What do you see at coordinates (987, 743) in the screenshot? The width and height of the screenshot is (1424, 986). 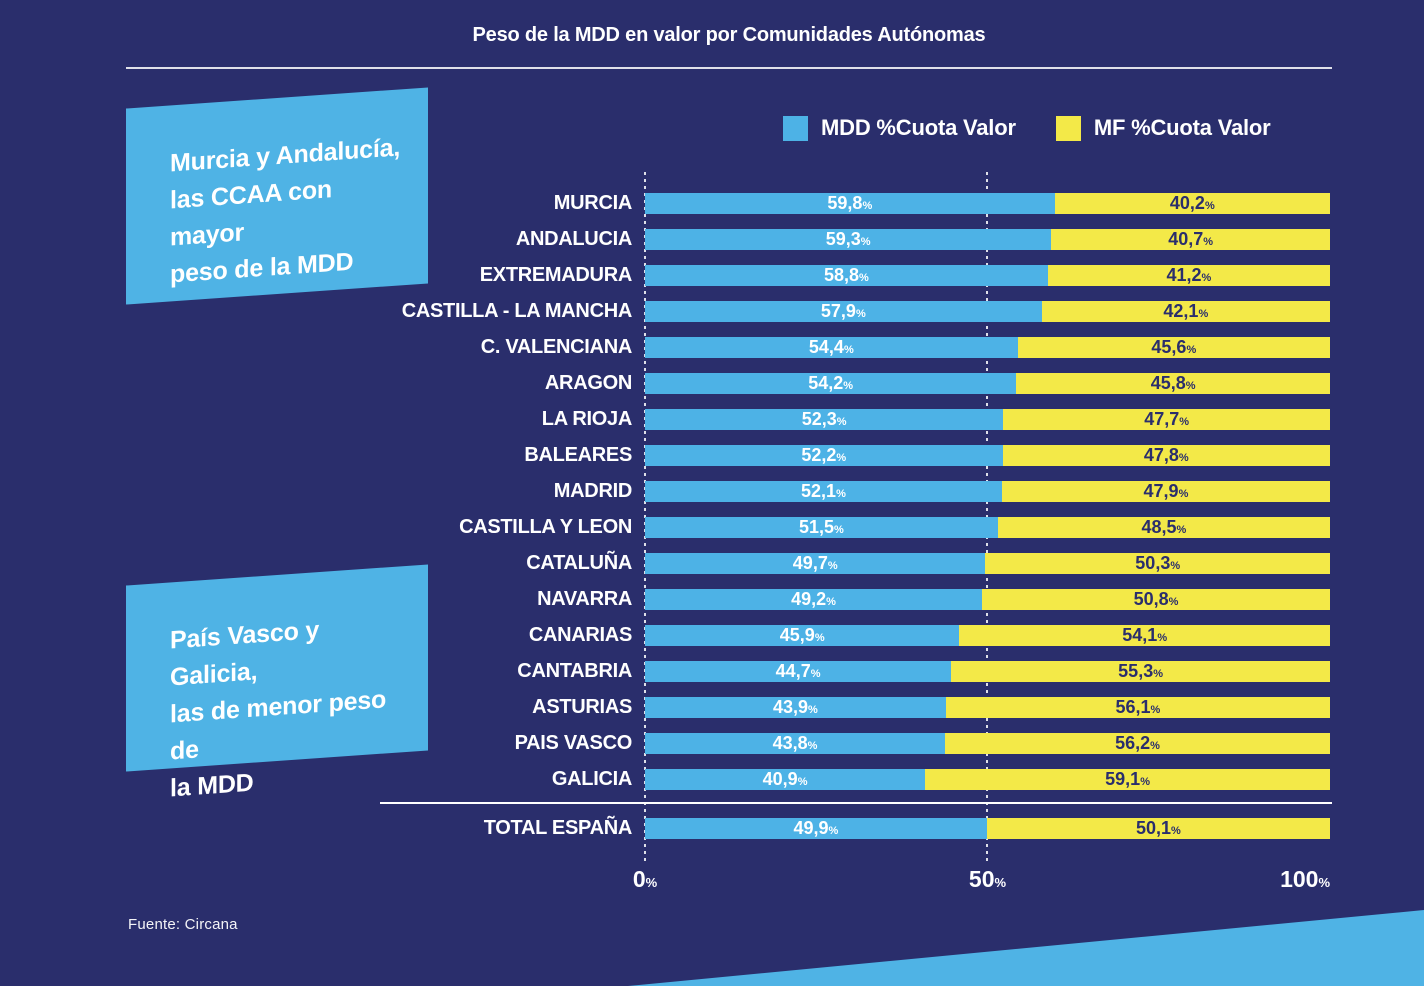 I see `stacked-bar: 43,8% 56,2%` at bounding box center [987, 743].